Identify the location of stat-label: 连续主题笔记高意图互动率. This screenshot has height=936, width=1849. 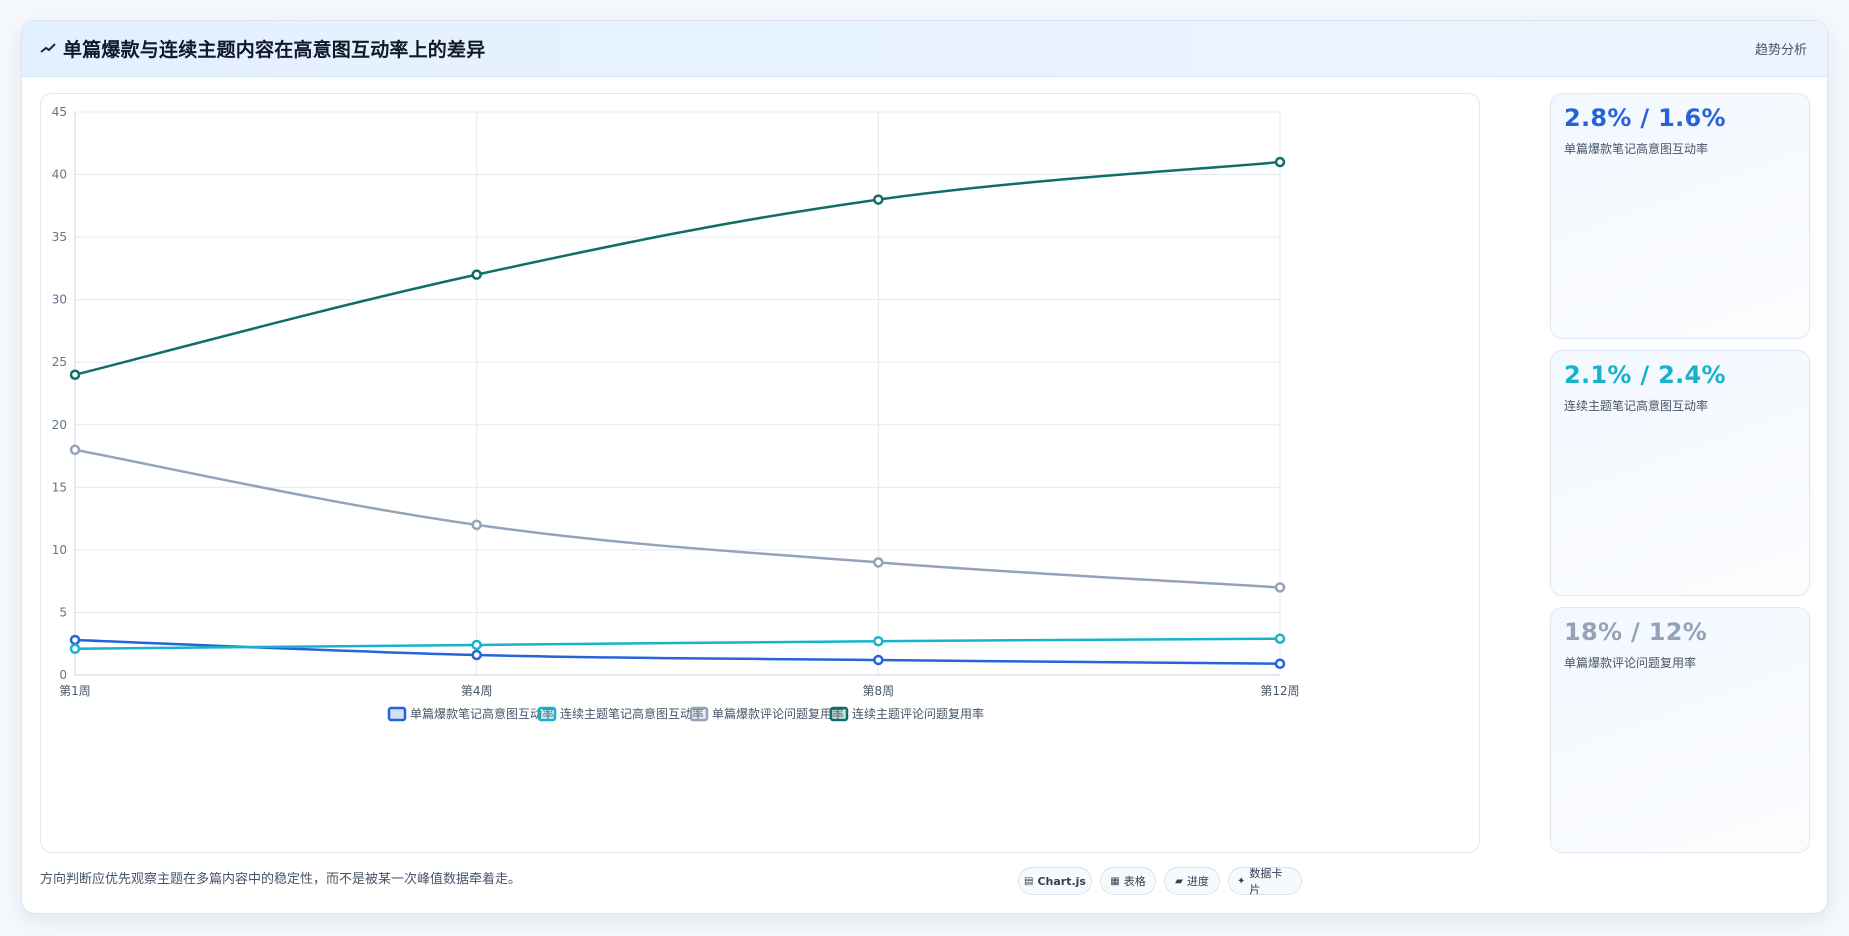
(1636, 406).